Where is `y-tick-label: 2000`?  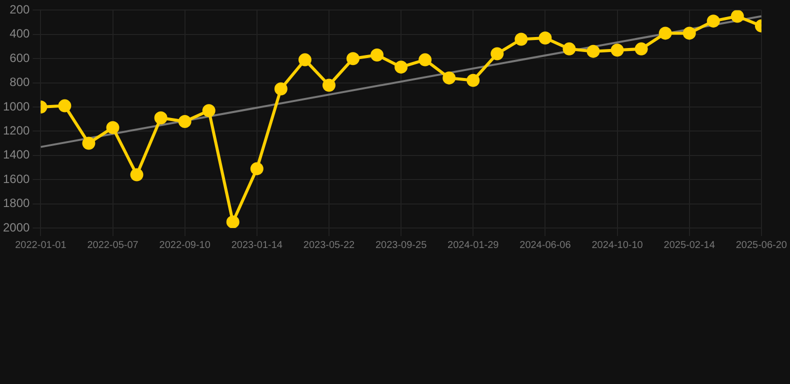
y-tick-label: 2000 is located at coordinates (16, 227).